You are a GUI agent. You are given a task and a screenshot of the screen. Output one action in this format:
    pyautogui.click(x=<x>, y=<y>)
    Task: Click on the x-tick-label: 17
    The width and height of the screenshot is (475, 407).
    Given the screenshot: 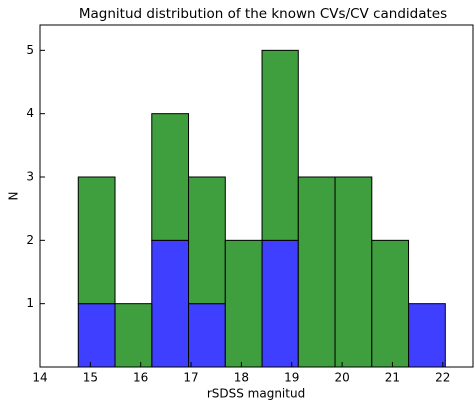 What is the action you would take?
    pyautogui.click(x=190, y=378)
    